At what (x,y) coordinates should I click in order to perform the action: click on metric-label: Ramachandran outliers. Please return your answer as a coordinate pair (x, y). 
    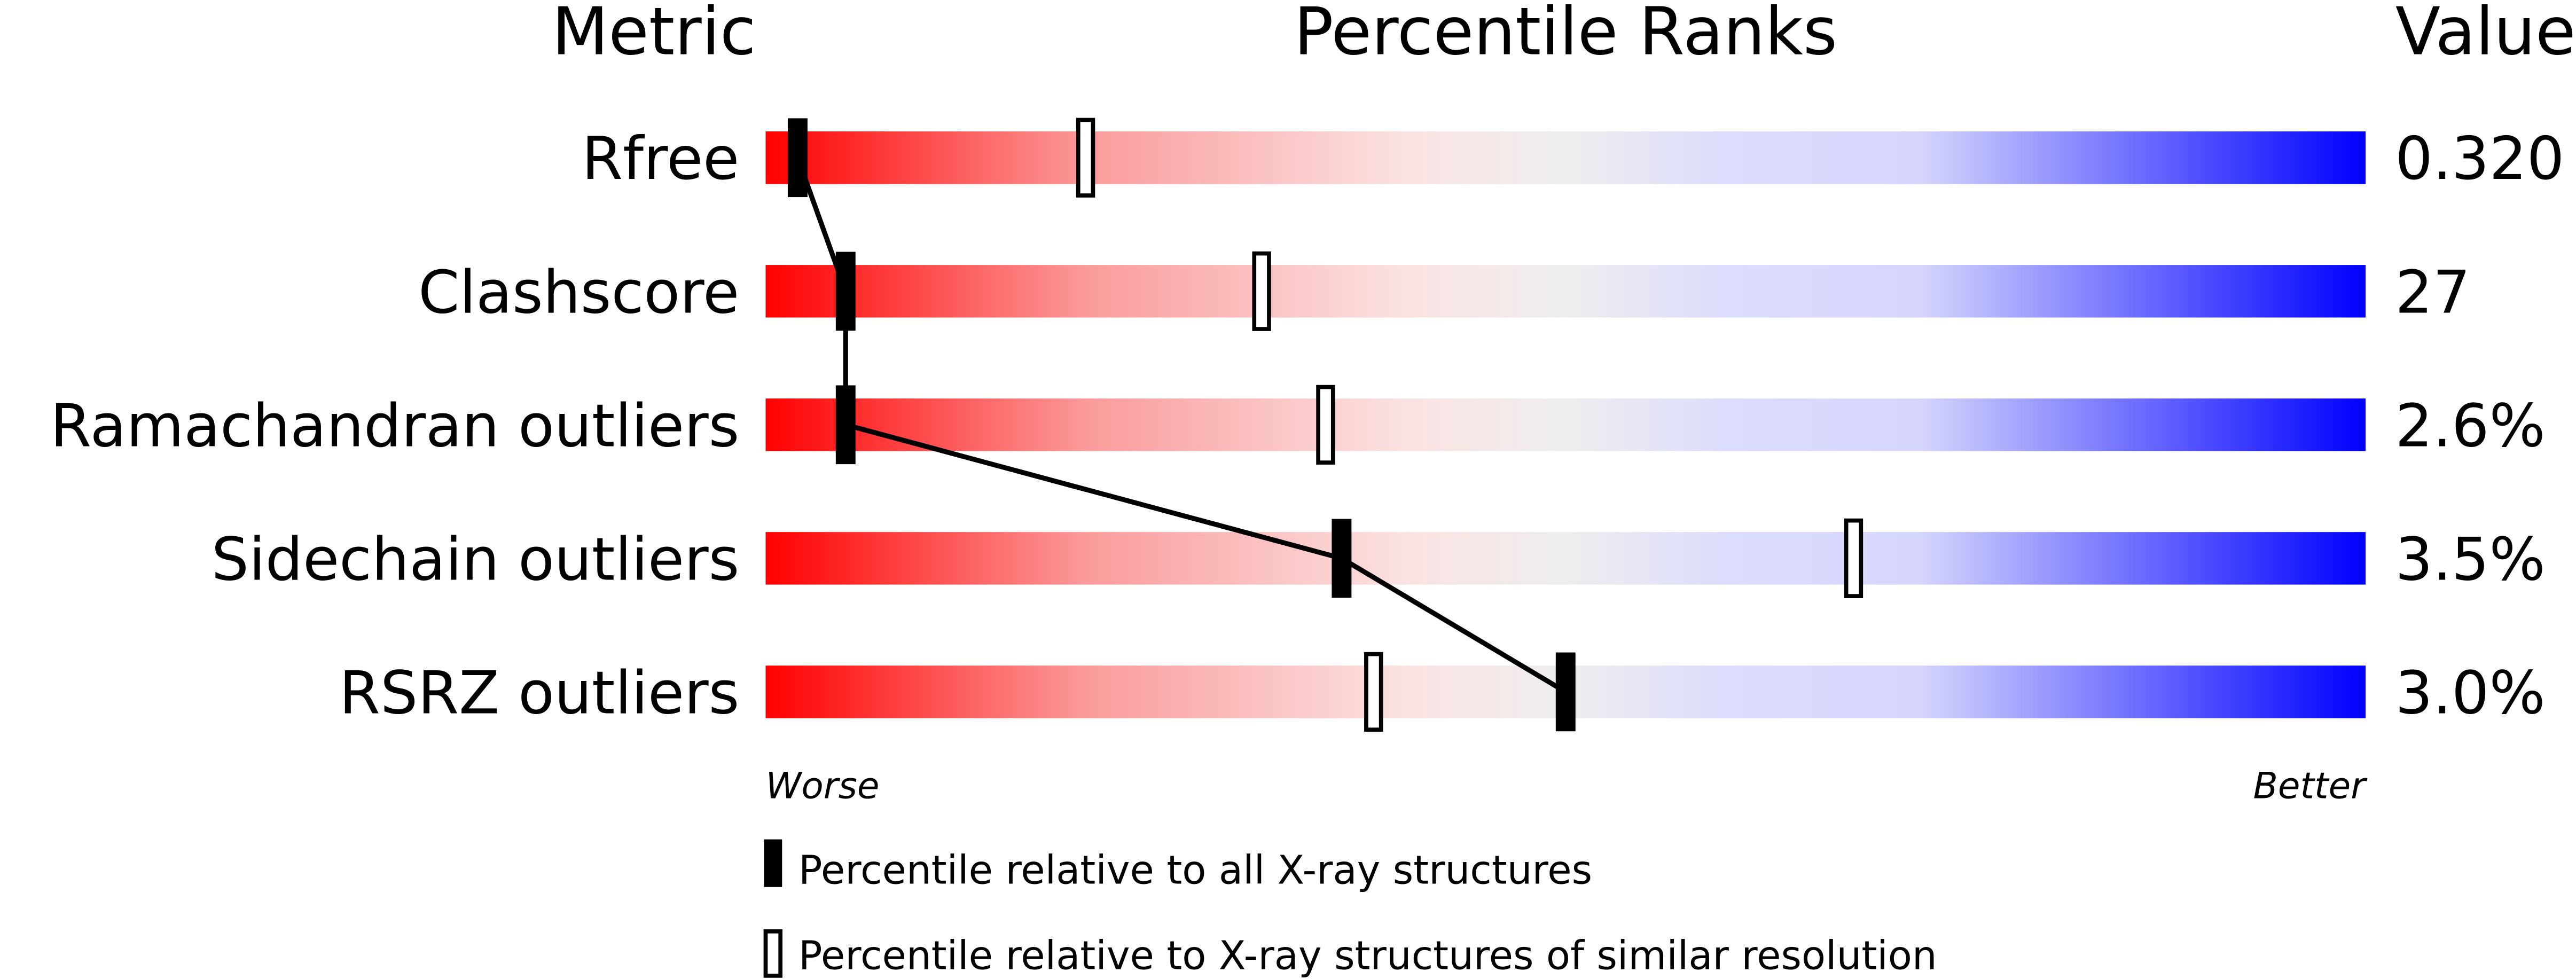
    Looking at the image, I should click on (394, 425).